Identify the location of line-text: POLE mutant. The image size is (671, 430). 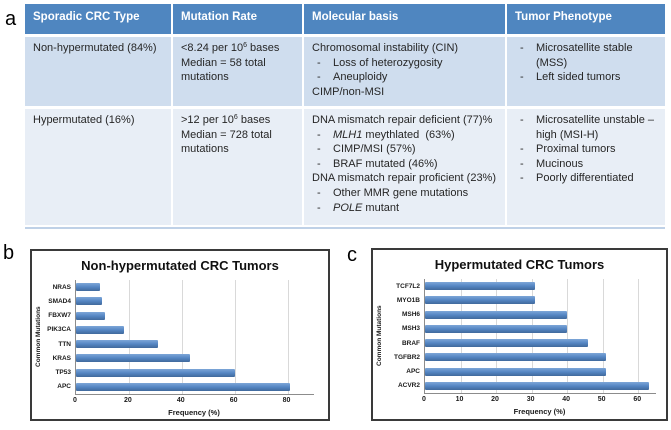
(366, 207).